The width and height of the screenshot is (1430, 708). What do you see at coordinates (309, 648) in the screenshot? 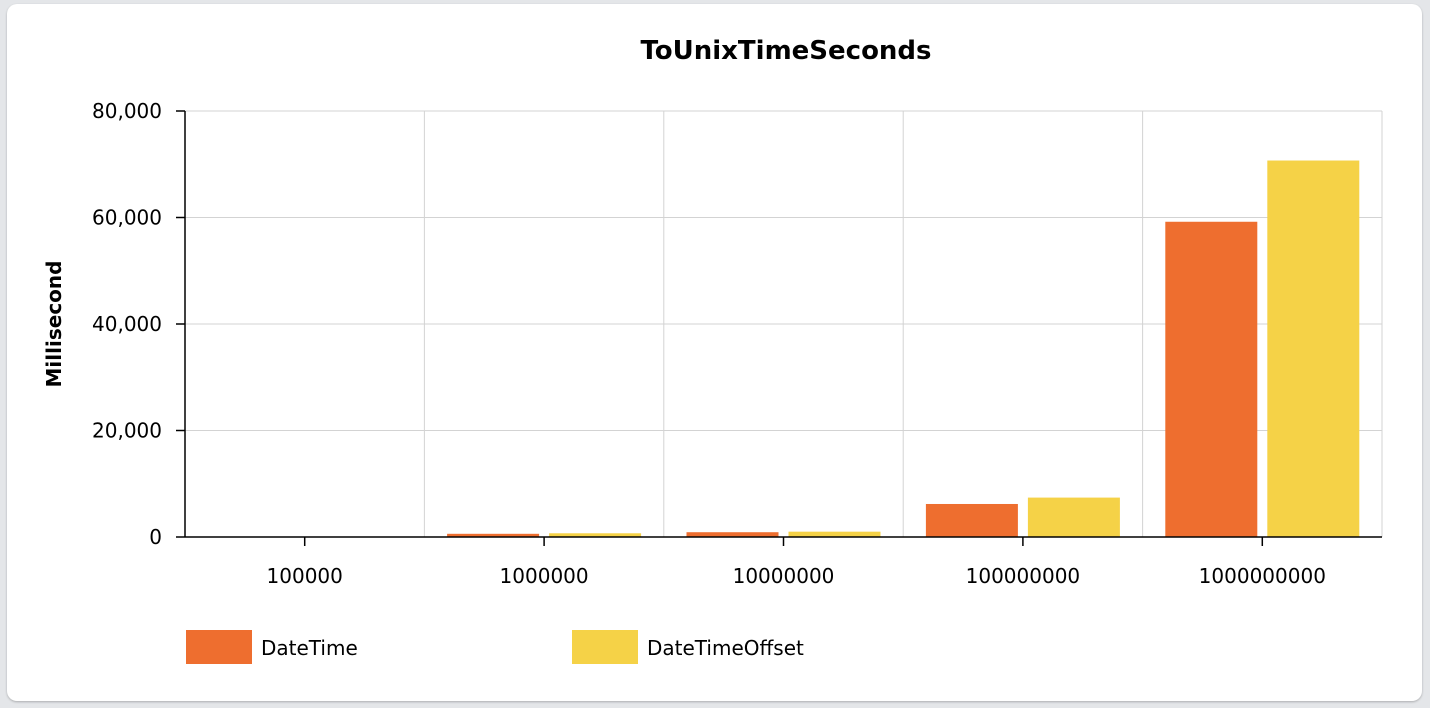
I see `legend-label: DateTime` at bounding box center [309, 648].